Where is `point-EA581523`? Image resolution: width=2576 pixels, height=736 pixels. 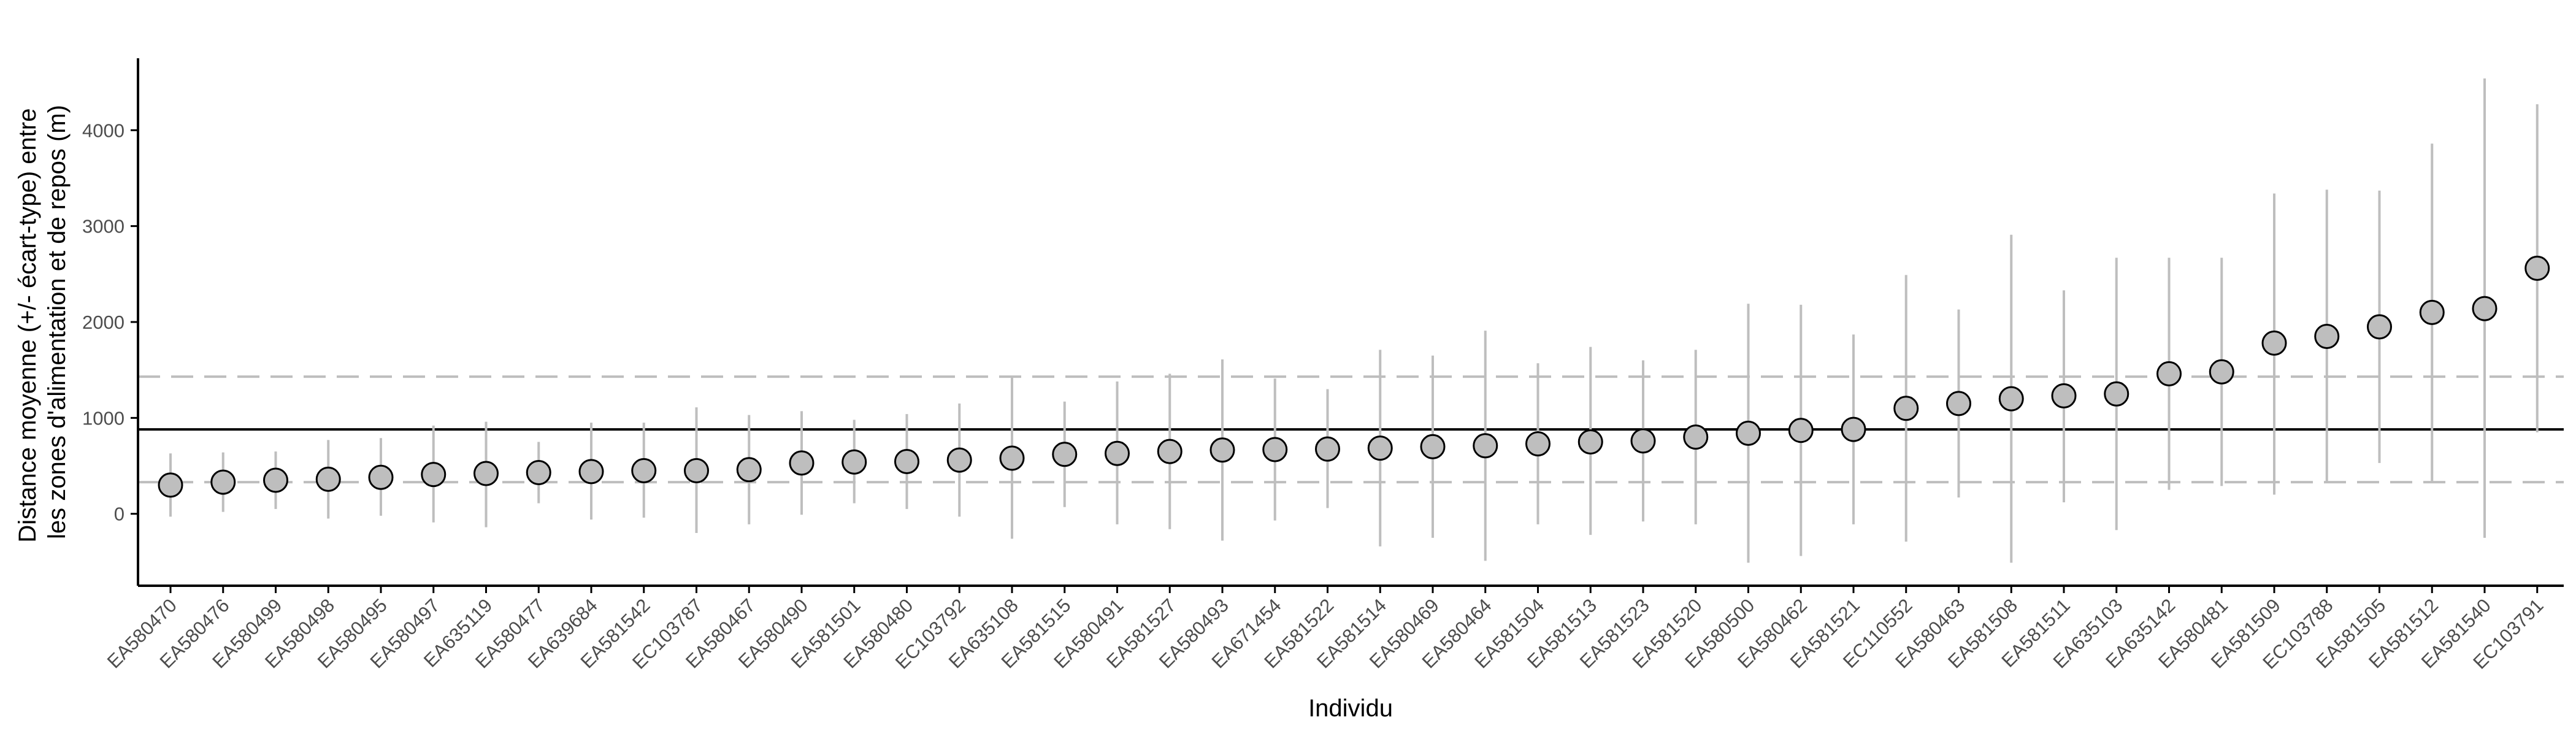
point-EA581523 is located at coordinates (1643, 441).